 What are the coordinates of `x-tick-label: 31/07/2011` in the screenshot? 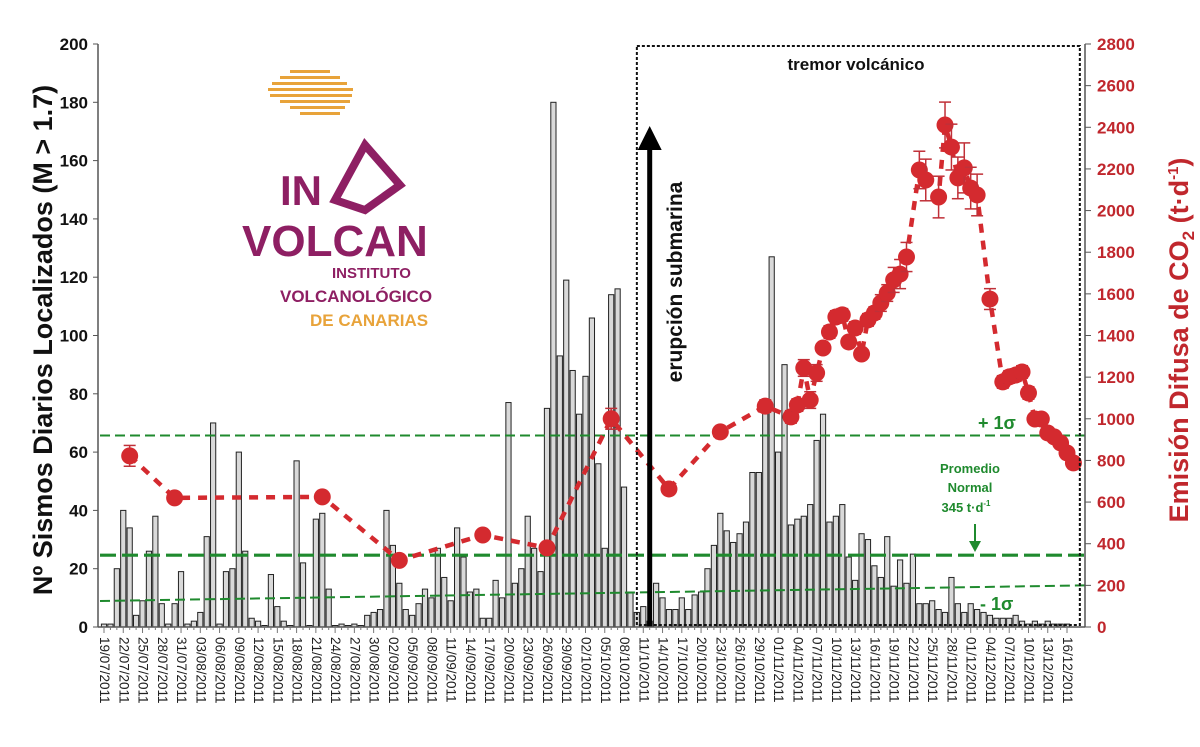 It's located at (181, 670).